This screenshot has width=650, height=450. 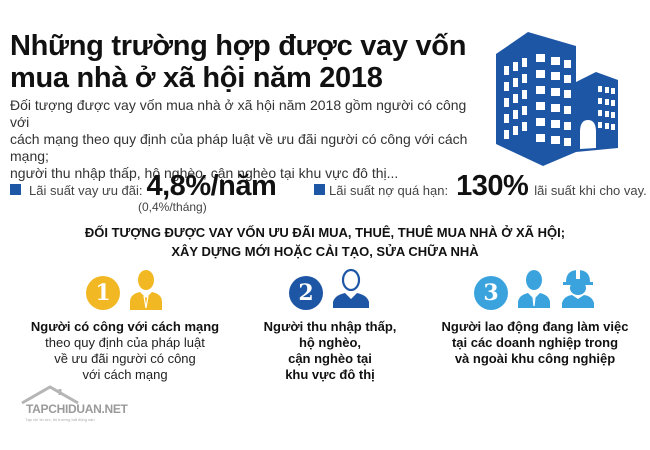 I want to click on group-1-title: Người có công với cách mạng, so click(x=125, y=326).